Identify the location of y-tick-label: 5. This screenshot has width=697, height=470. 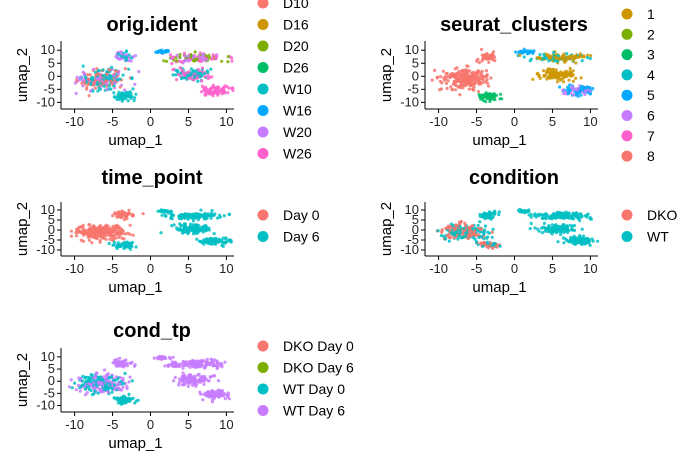
(51, 62).